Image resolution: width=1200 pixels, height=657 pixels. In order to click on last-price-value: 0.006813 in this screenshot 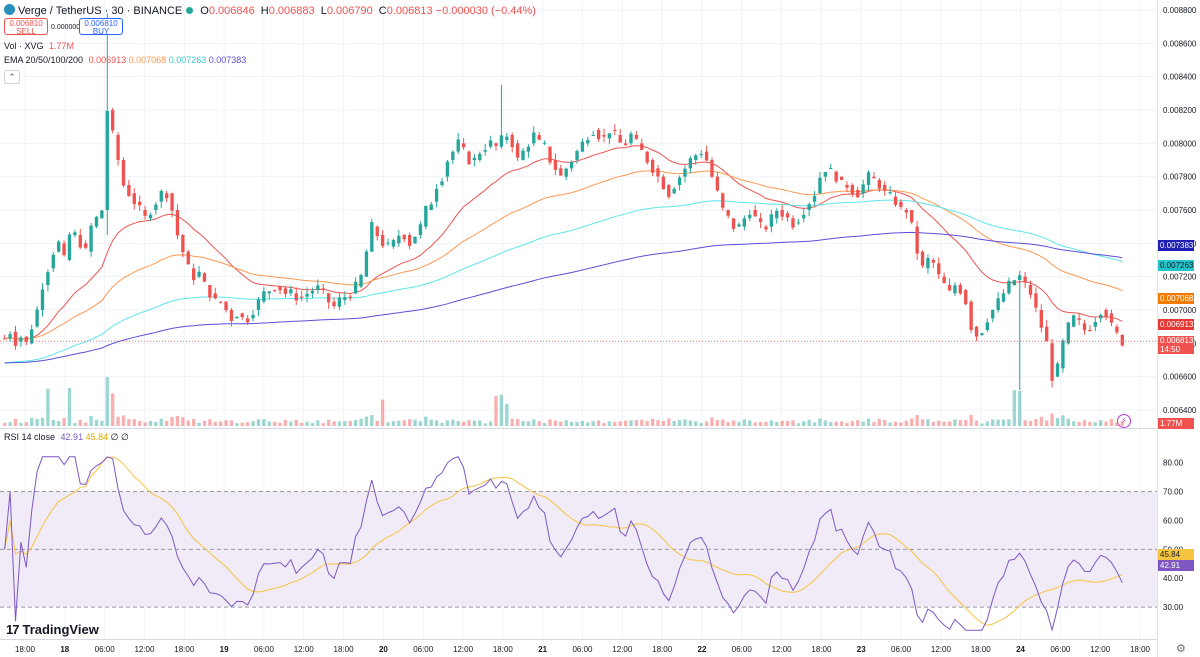, I will do `click(1177, 340)`.